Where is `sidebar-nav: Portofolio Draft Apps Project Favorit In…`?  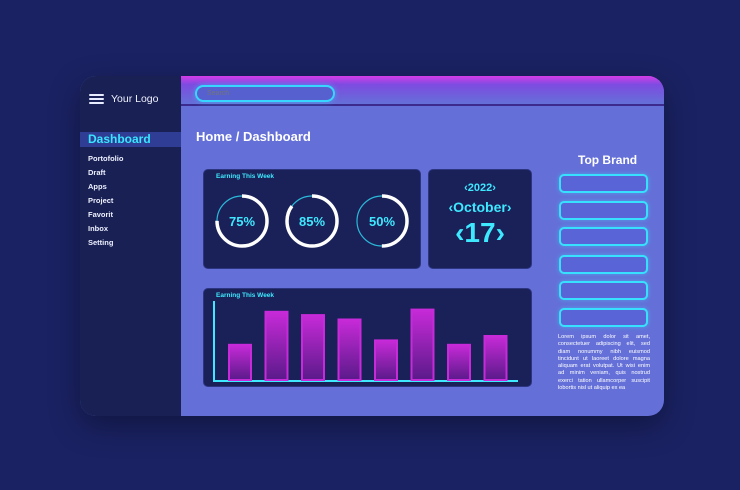
sidebar-nav: Portofolio Draft Apps Project Favorit In… is located at coordinates (105, 201).